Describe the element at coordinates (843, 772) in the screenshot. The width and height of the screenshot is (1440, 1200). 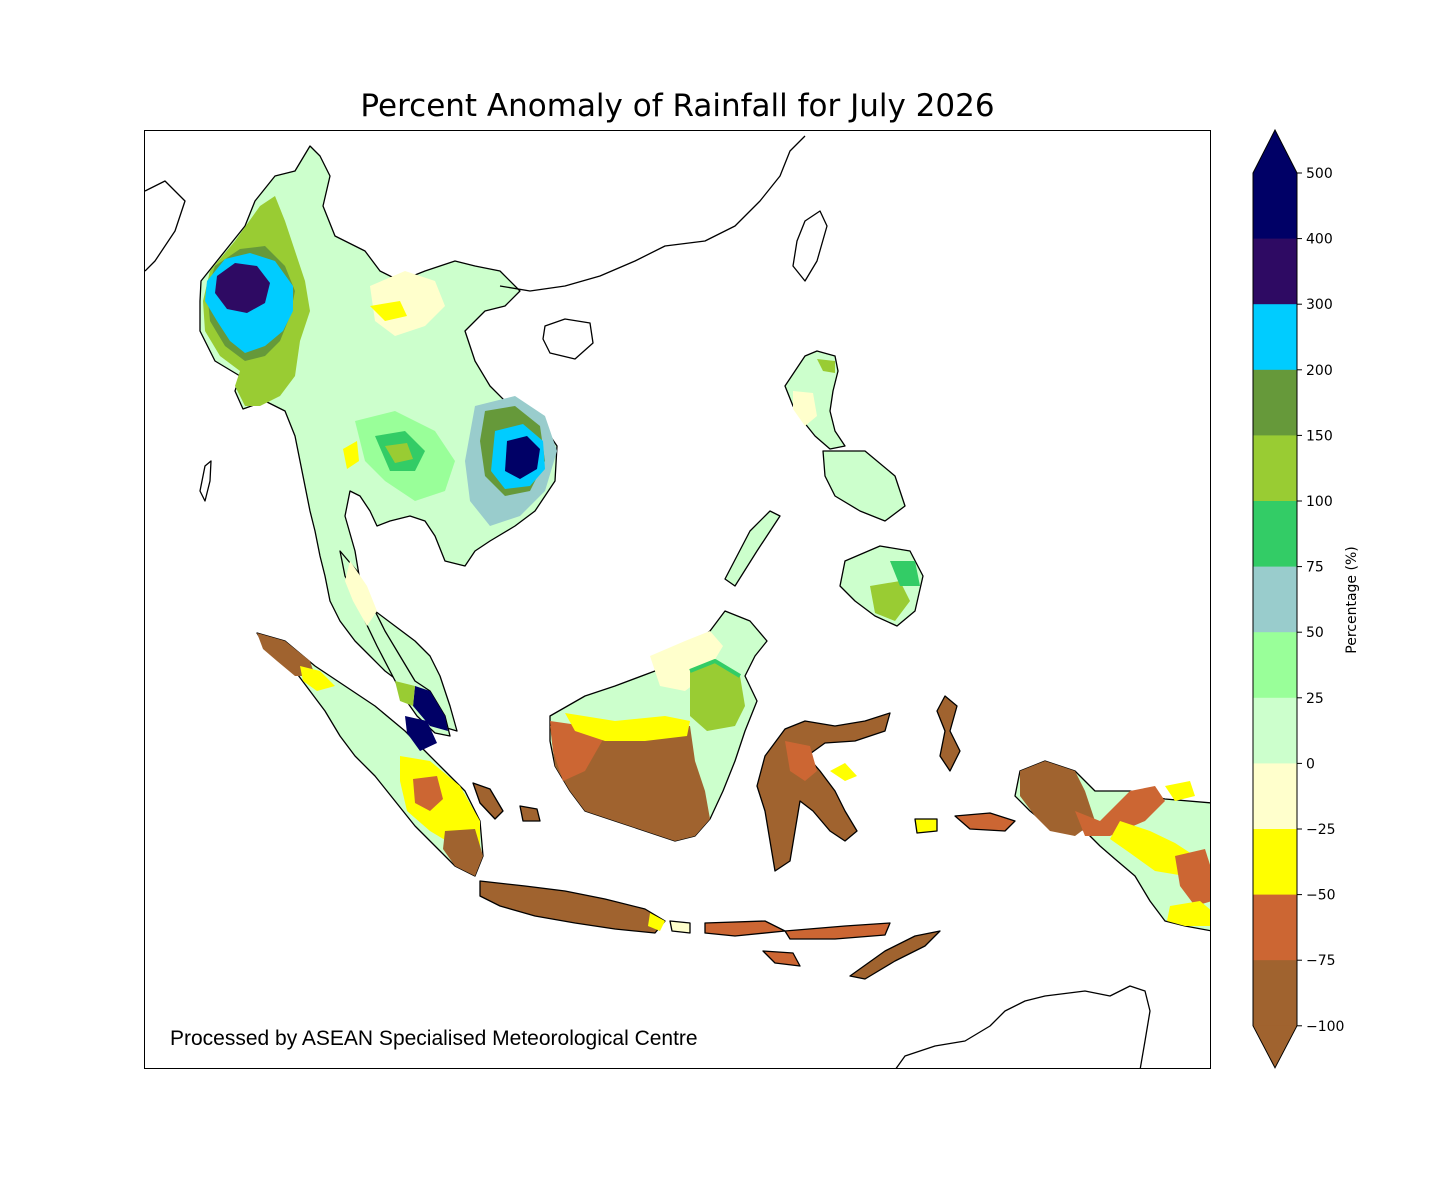
I see `sulawesi-yellow` at that location.